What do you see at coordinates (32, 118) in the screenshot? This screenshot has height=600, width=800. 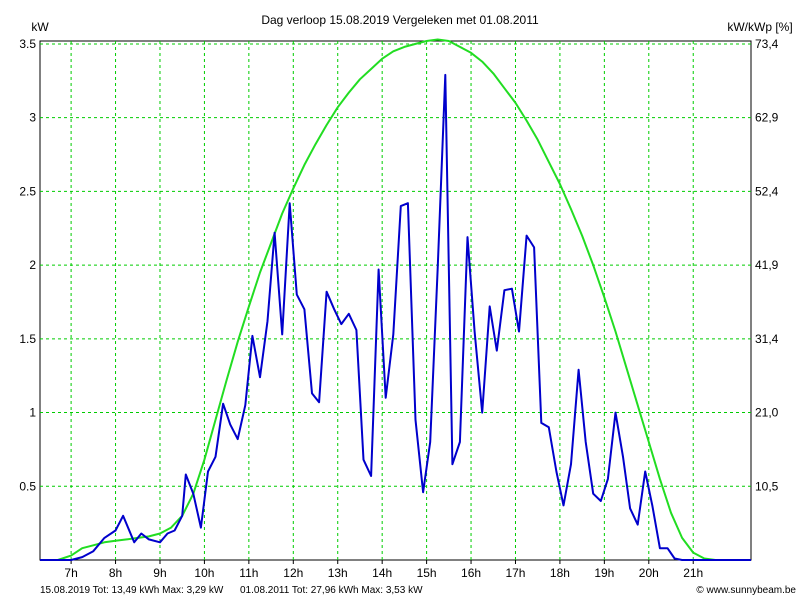 I see `y-tick-label: 3` at bounding box center [32, 118].